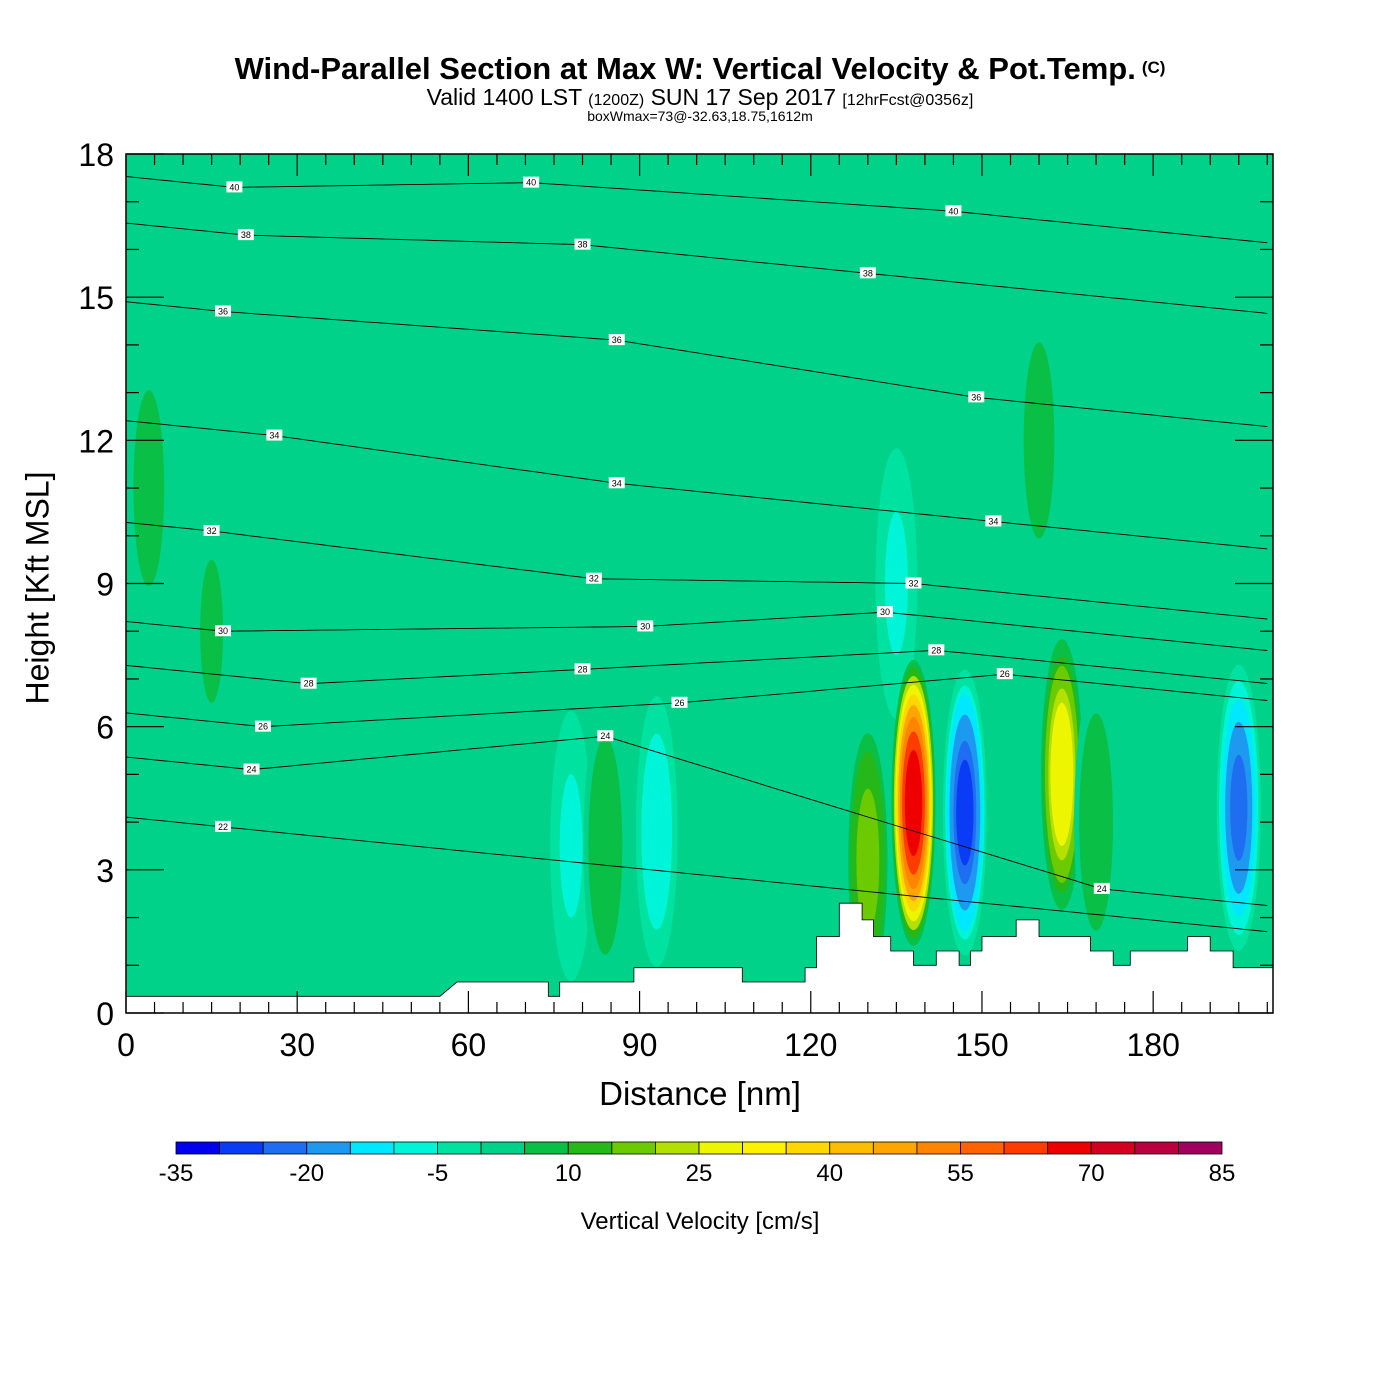  I want to click on theta-label-text: 32, so click(212, 531).